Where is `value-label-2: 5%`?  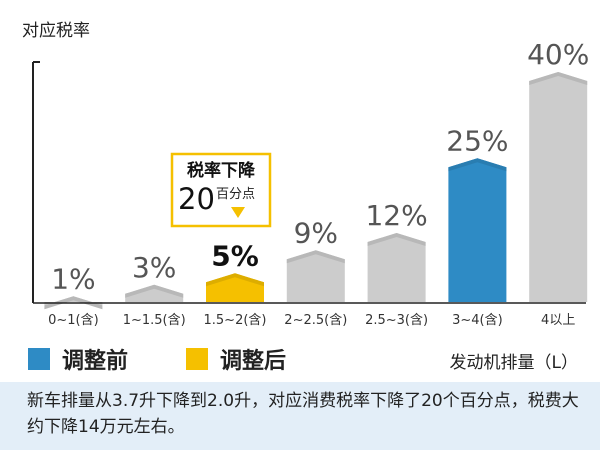
value-label-2: 5% is located at coordinates (235, 255).